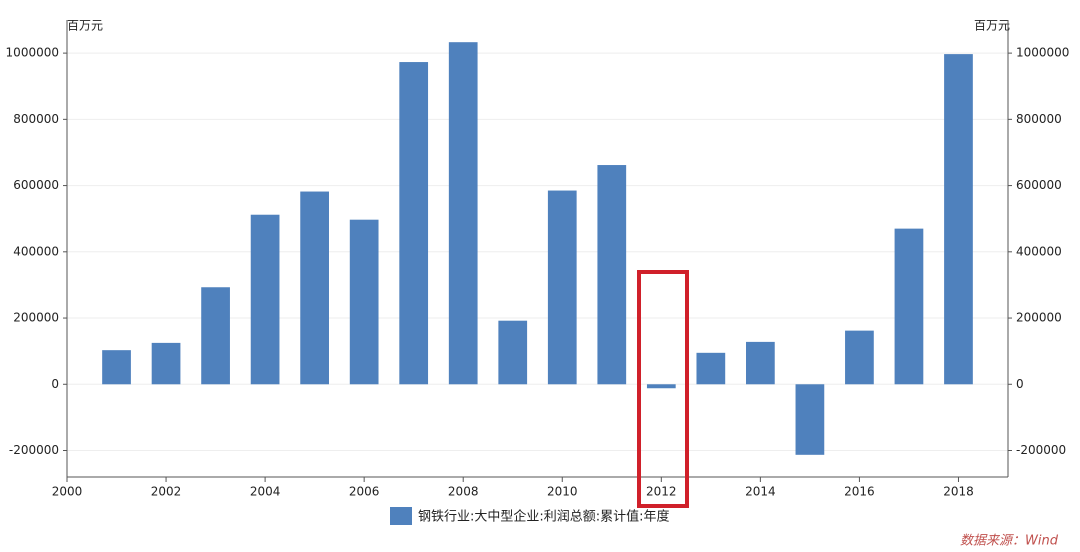  I want to click on x-tick-label: 2006, so click(364, 492).